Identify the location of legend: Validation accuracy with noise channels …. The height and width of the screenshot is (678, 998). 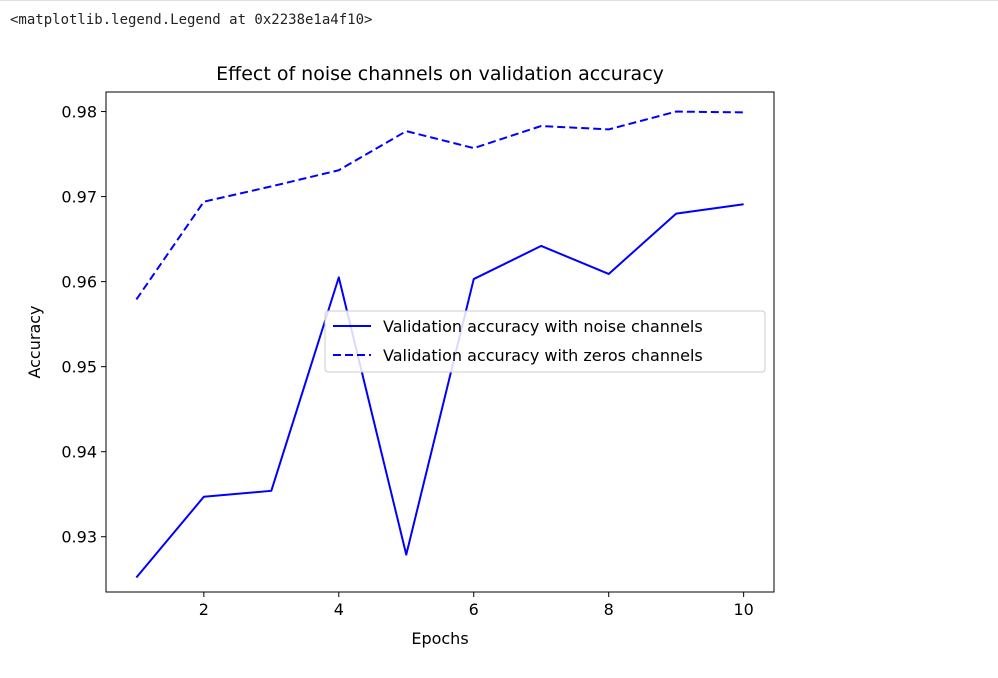
(545, 341).